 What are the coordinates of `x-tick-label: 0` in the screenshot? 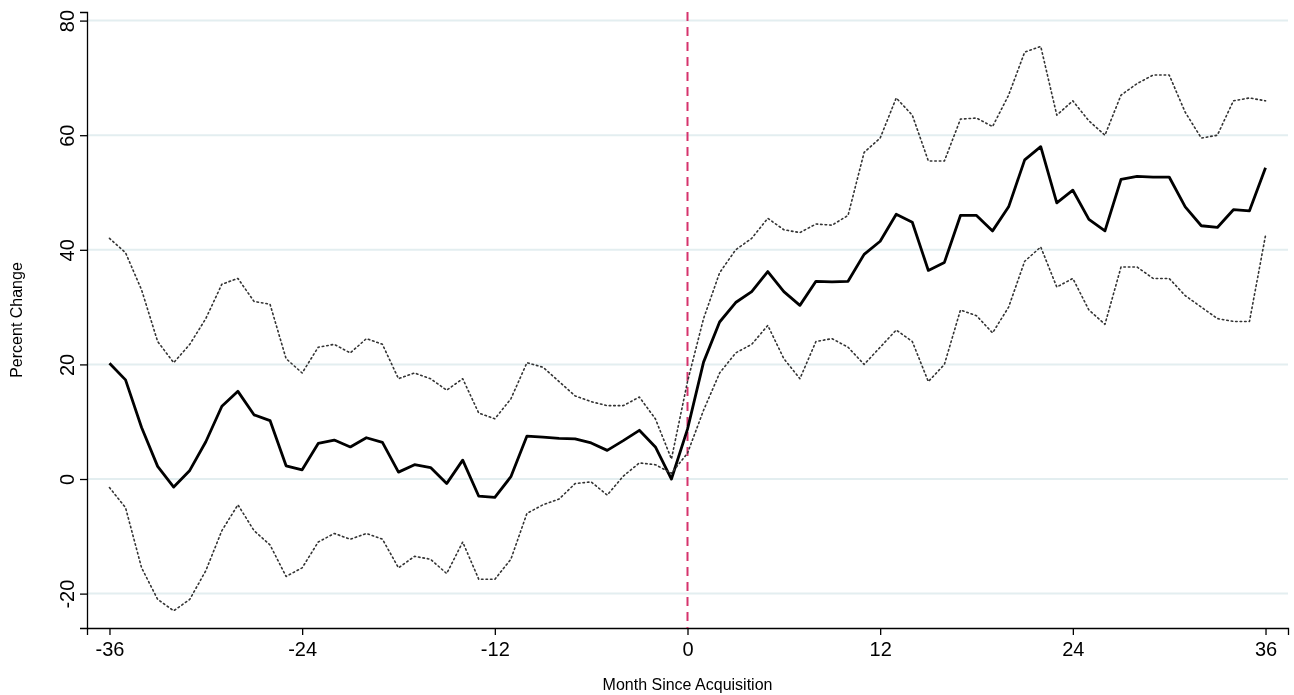 It's located at (688, 649).